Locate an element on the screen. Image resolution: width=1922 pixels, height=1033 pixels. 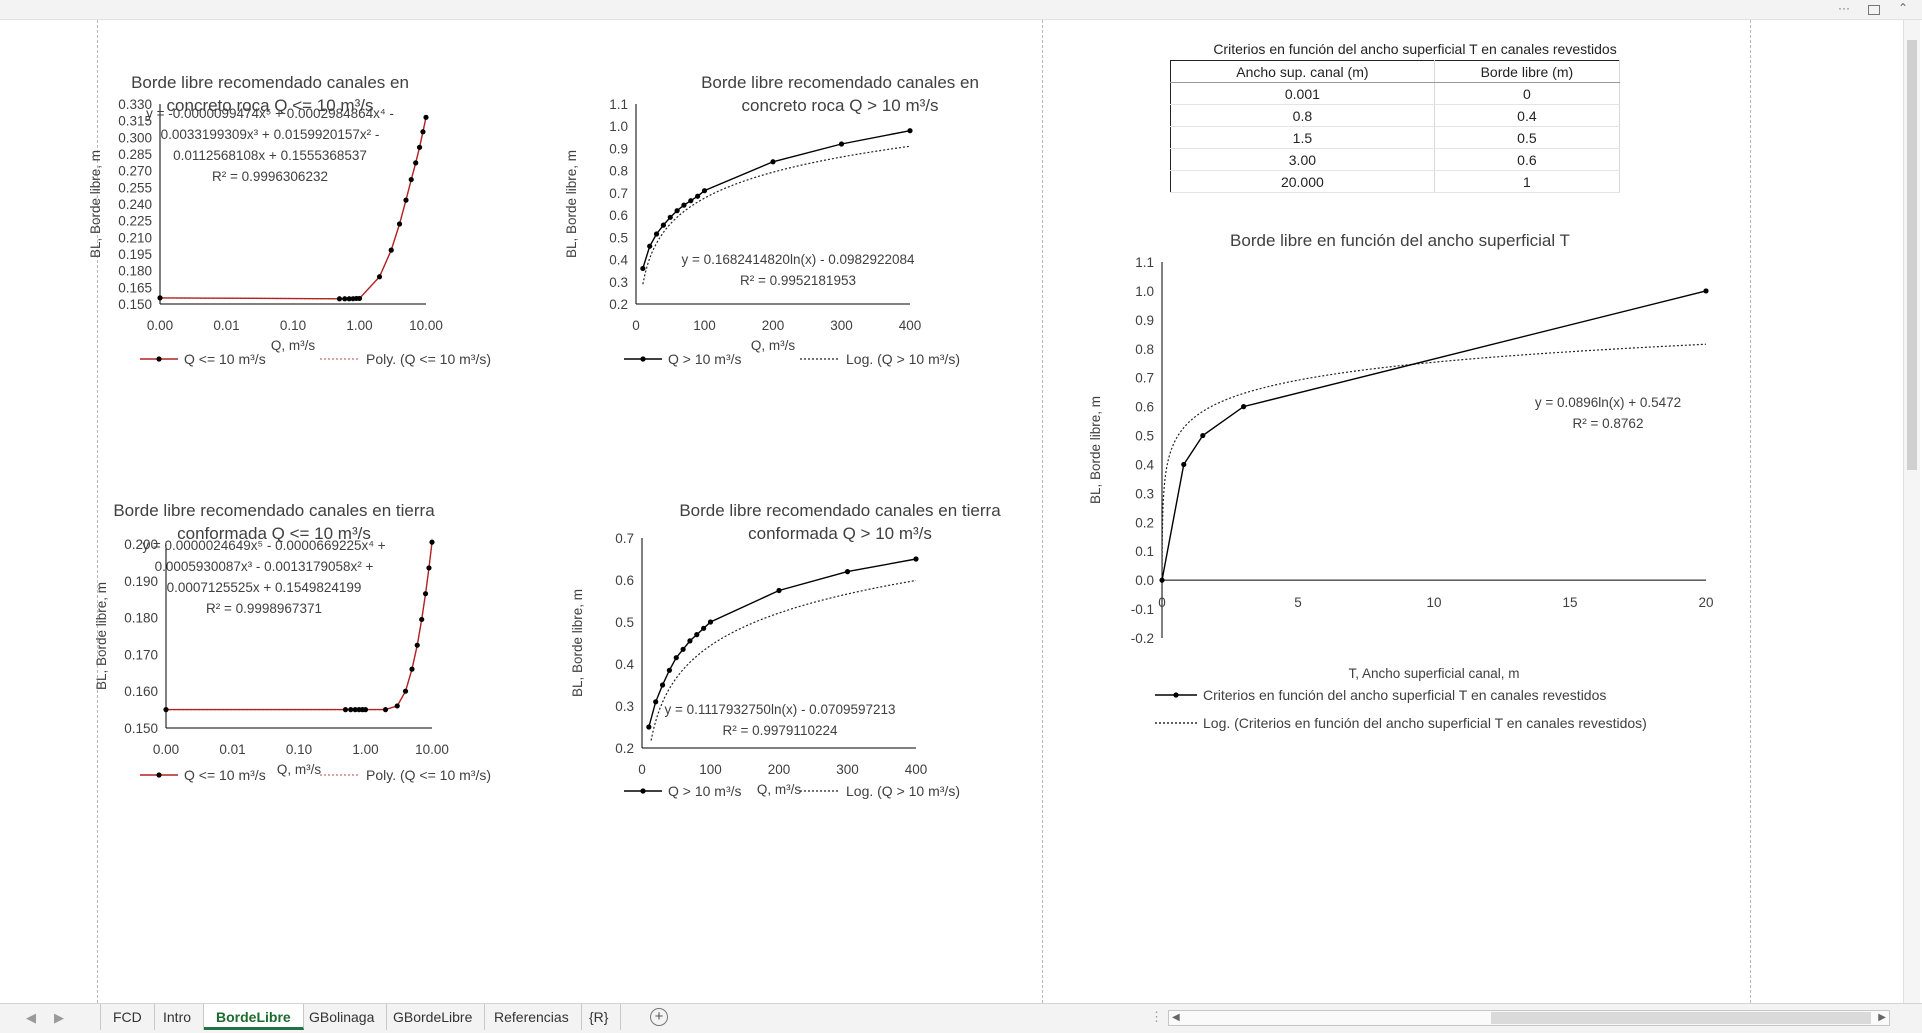
caret-up-icon: ⌃ is located at coordinates (1903, 8).